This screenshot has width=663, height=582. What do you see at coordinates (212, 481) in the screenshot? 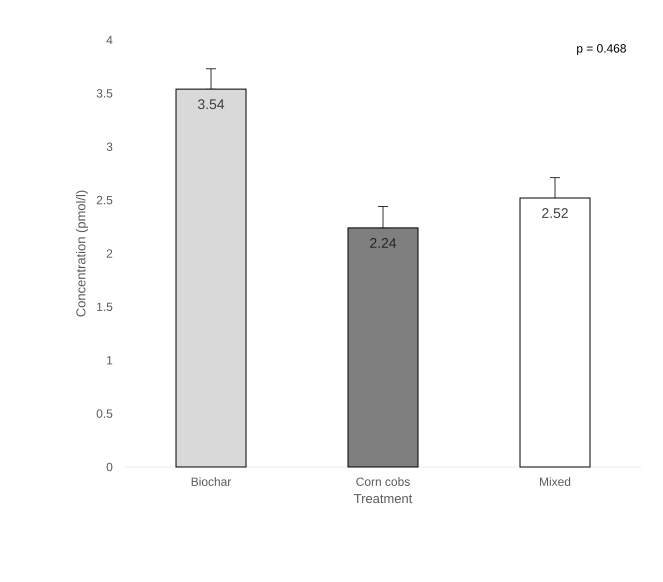
I see `x-tick-label: Biochar` at bounding box center [212, 481].